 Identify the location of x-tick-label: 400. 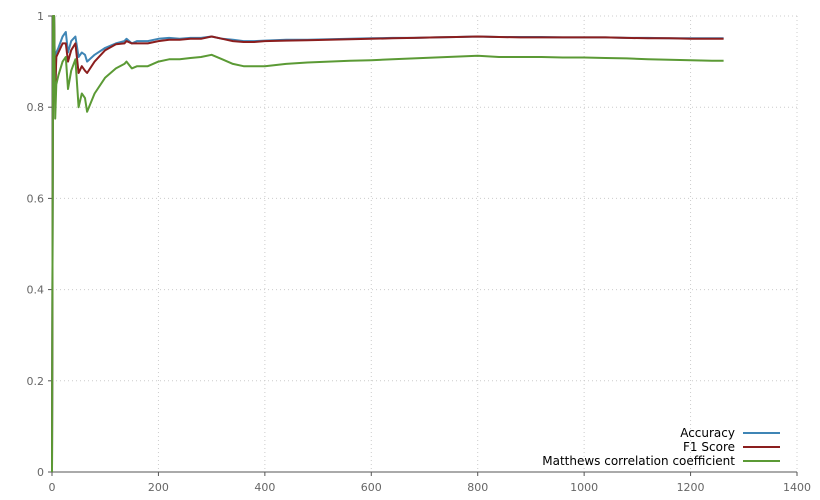
(264, 487).